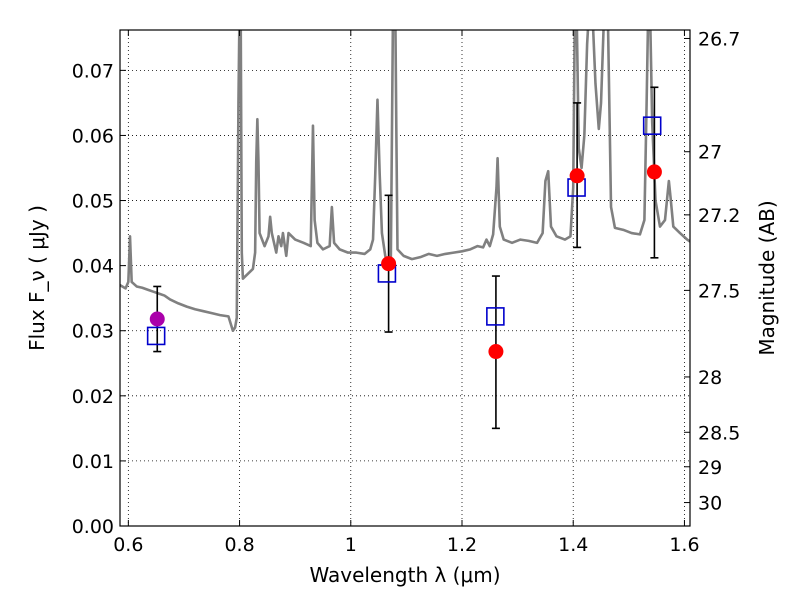 The height and width of the screenshot is (600, 800). Describe the element at coordinates (719, 291) in the screenshot. I see `right-tick-label: 27.5` at that location.